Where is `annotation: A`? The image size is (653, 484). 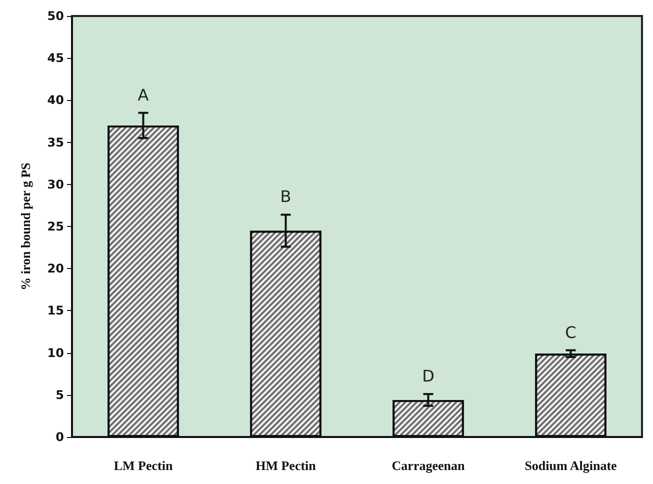 annotation: A is located at coordinates (143, 94).